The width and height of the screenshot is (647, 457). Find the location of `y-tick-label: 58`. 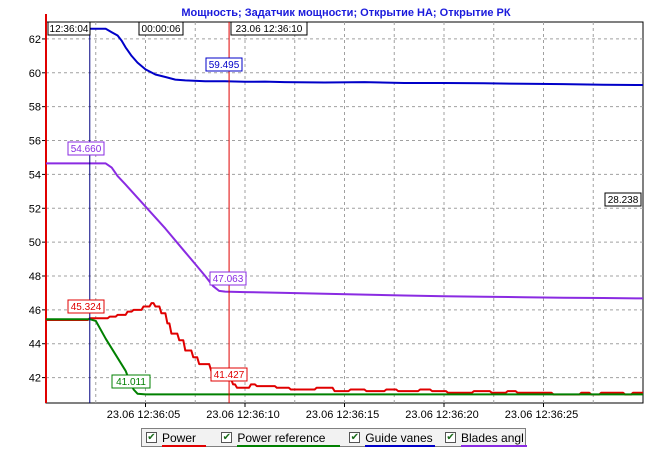

y-tick-label: 58 is located at coordinates (35, 108).